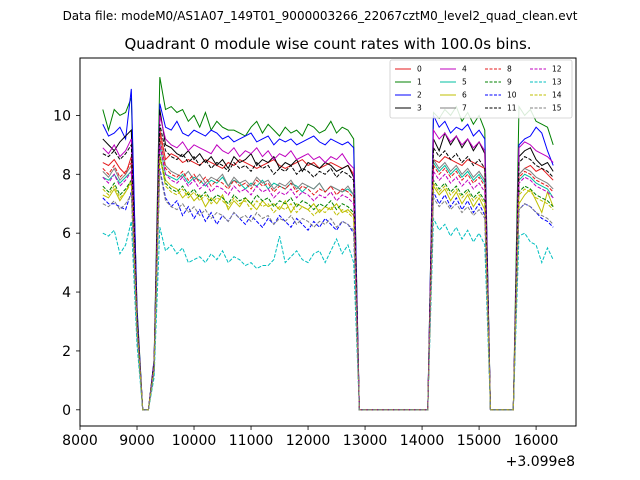 This screenshot has height=480, width=640. Describe the element at coordinates (194, 441) in the screenshot. I see `x-tick-label-10000: 10000` at that location.